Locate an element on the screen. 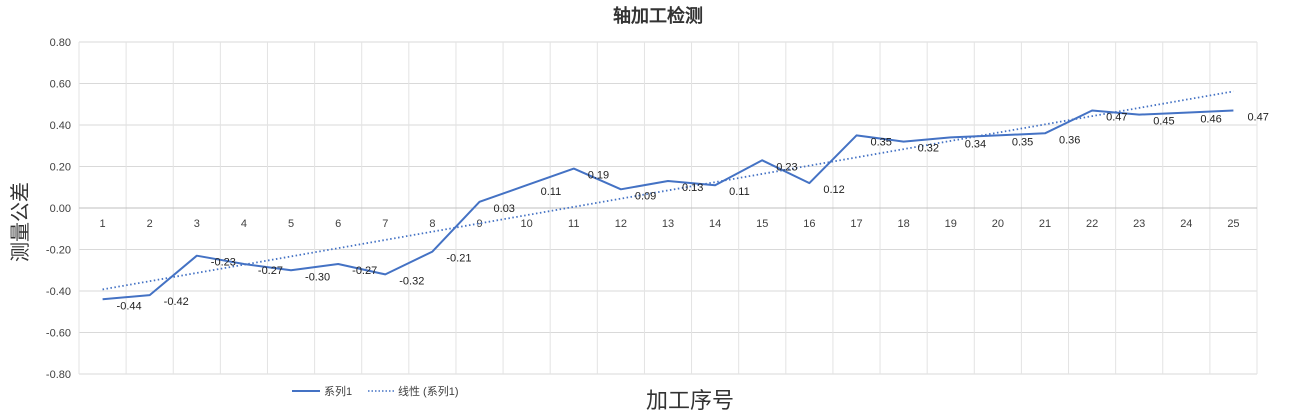 The width and height of the screenshot is (1295, 420). x-tick-label: 14 is located at coordinates (715, 224).